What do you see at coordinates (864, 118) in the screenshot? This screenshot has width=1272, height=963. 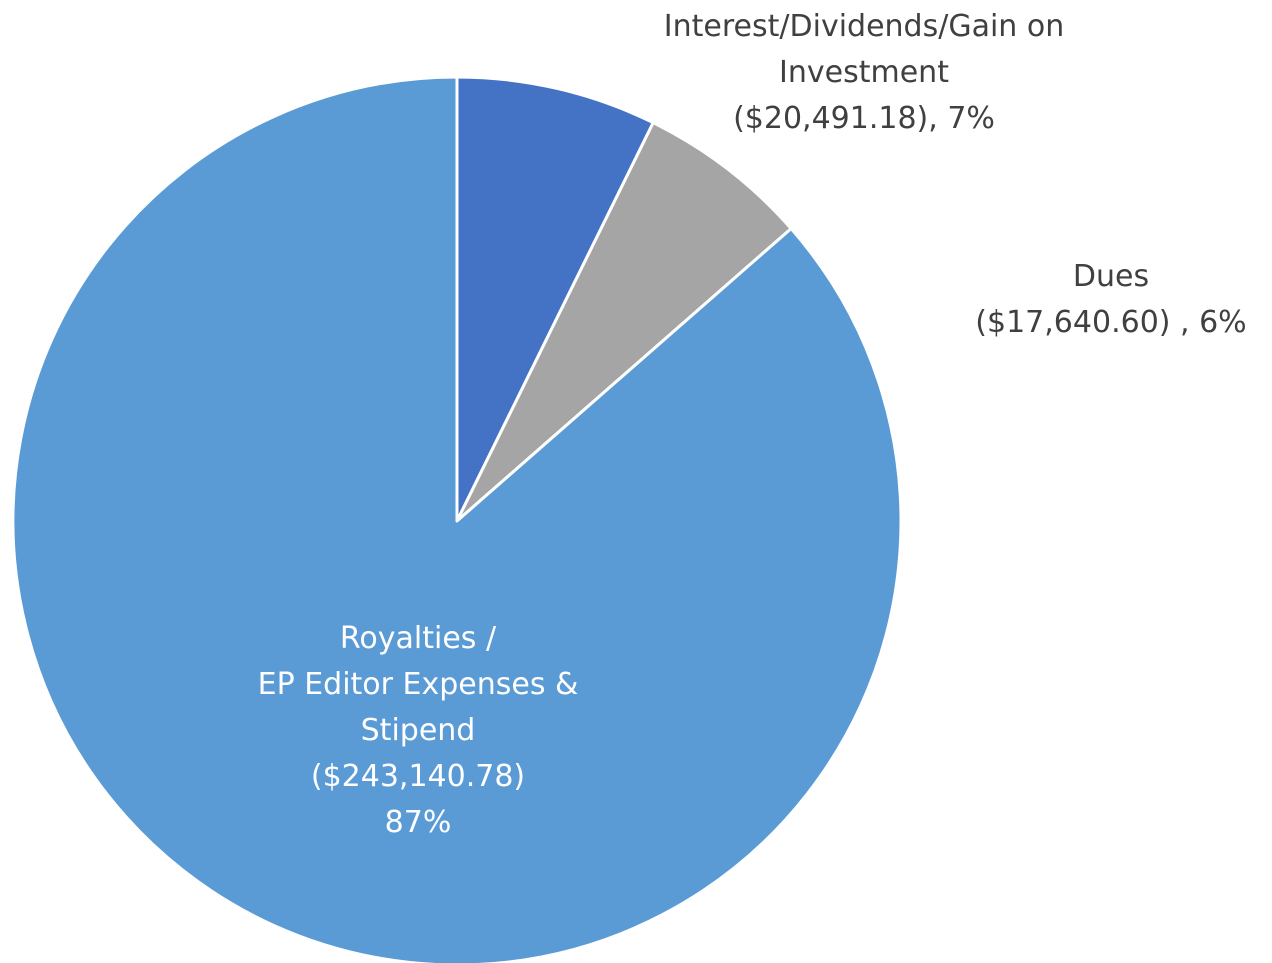 I see `label-interest-line-3: ($20,491.18), 7%` at bounding box center [864, 118].